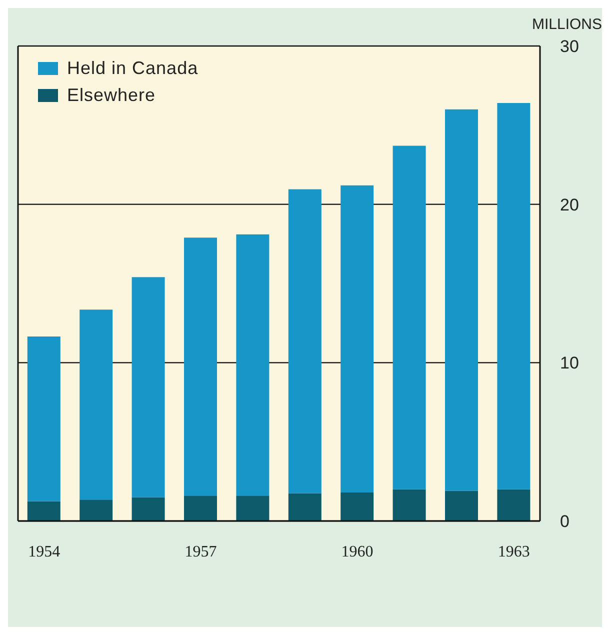  Describe the element at coordinates (132, 68) in the screenshot. I see `legend-label: Held in Canada` at that location.